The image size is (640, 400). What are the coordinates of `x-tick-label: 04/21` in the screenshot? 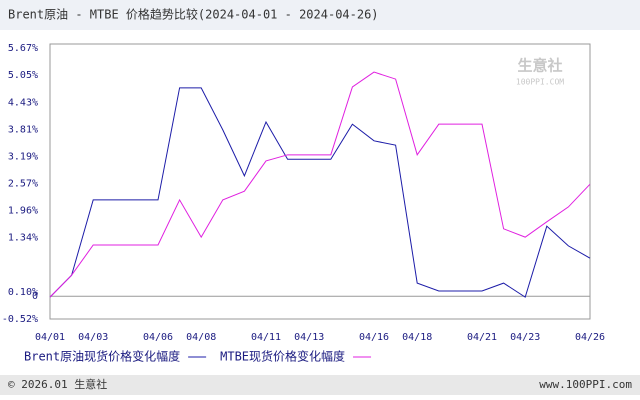 It's located at (482, 337).